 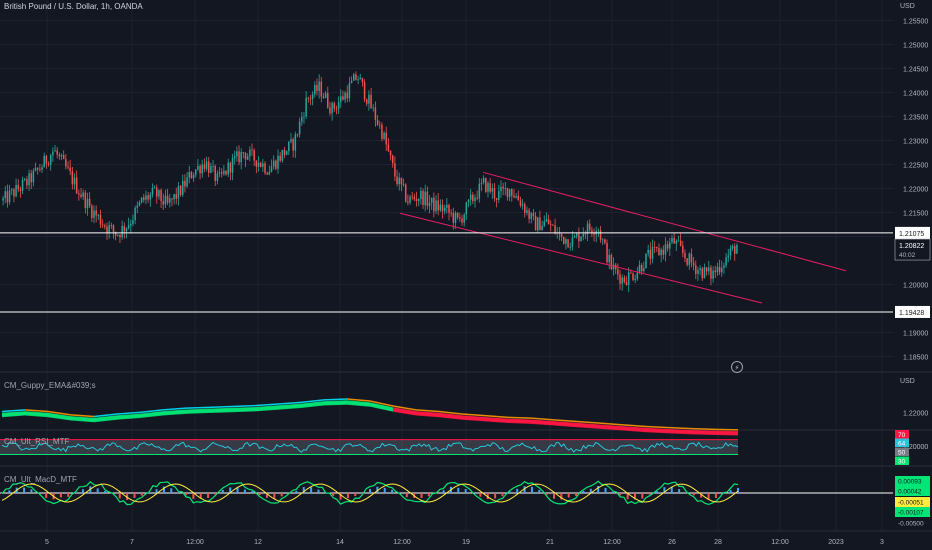 I want to click on x-tick-9: 26, so click(x=672, y=542).